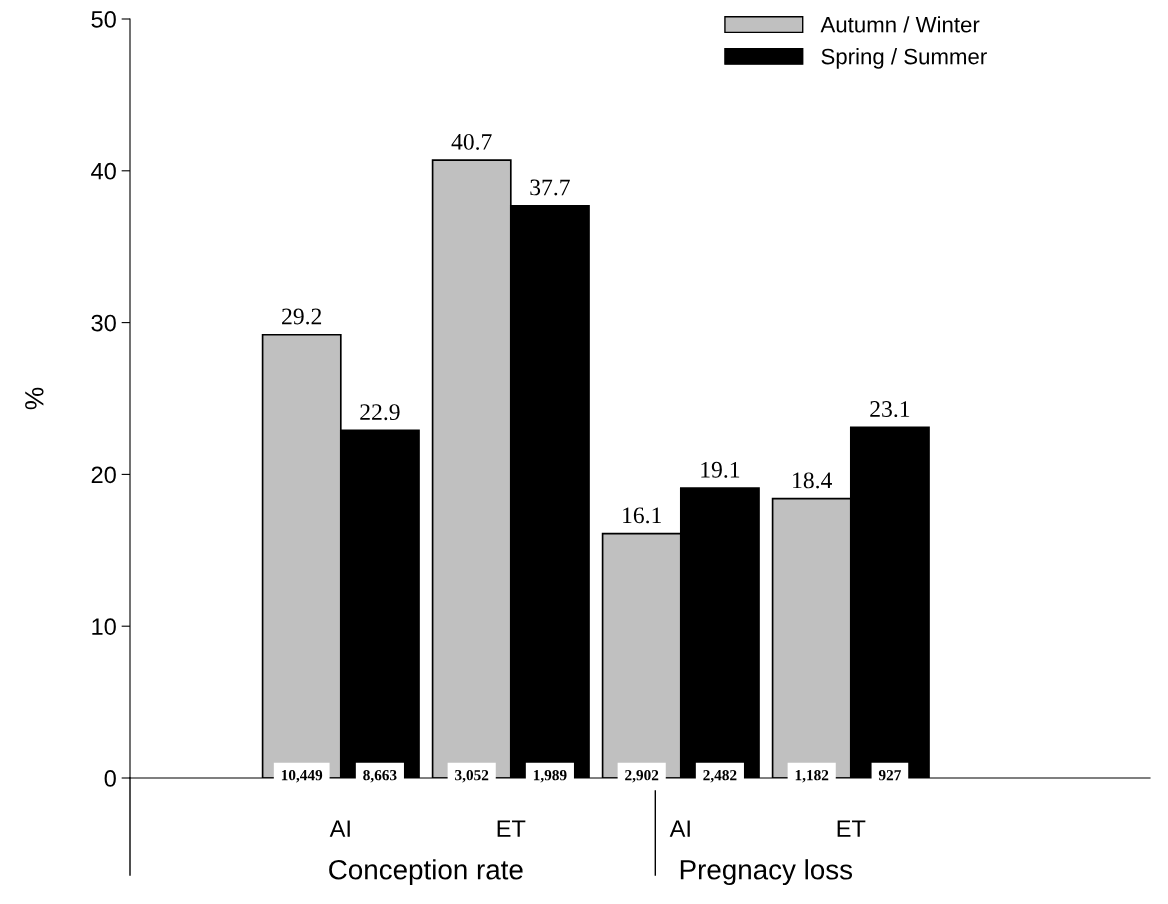 This screenshot has height=904, width=1168. I want to click on y-tick-label: 30, so click(103, 323).